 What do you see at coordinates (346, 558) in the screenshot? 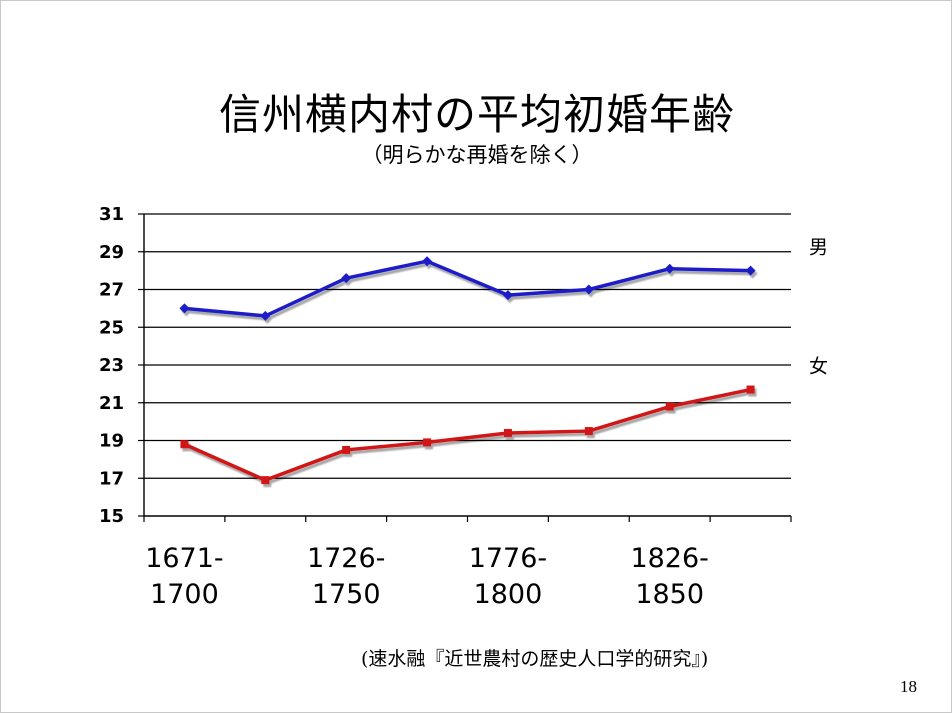
I see `x-tick-label: 1726-` at bounding box center [346, 558].